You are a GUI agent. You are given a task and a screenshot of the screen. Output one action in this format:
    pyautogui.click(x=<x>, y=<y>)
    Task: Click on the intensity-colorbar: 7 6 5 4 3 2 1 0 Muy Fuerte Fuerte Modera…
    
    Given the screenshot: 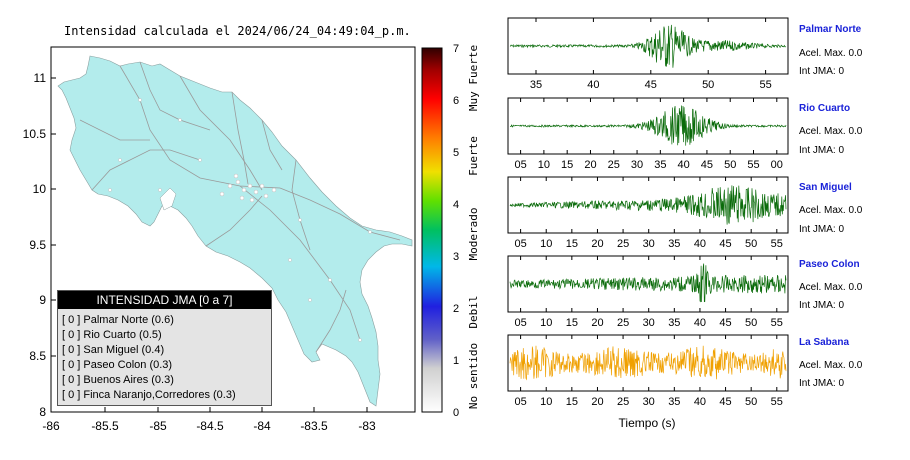 What is the action you would take?
    pyautogui.click(x=450, y=231)
    